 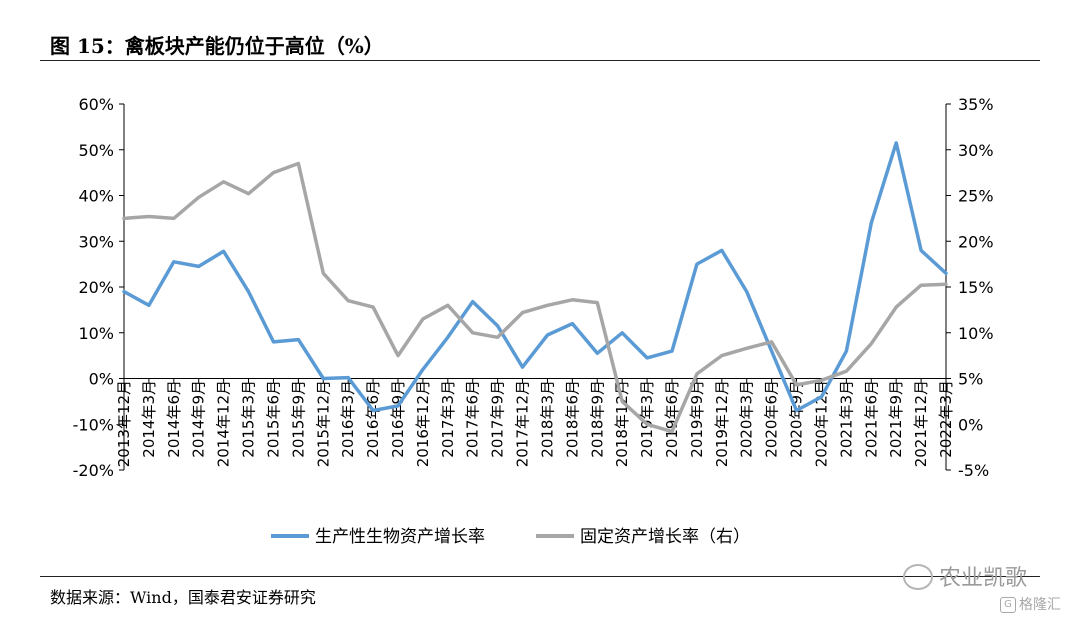 I want to click on x-tick-label: 2020年12月, so click(x=821, y=423).